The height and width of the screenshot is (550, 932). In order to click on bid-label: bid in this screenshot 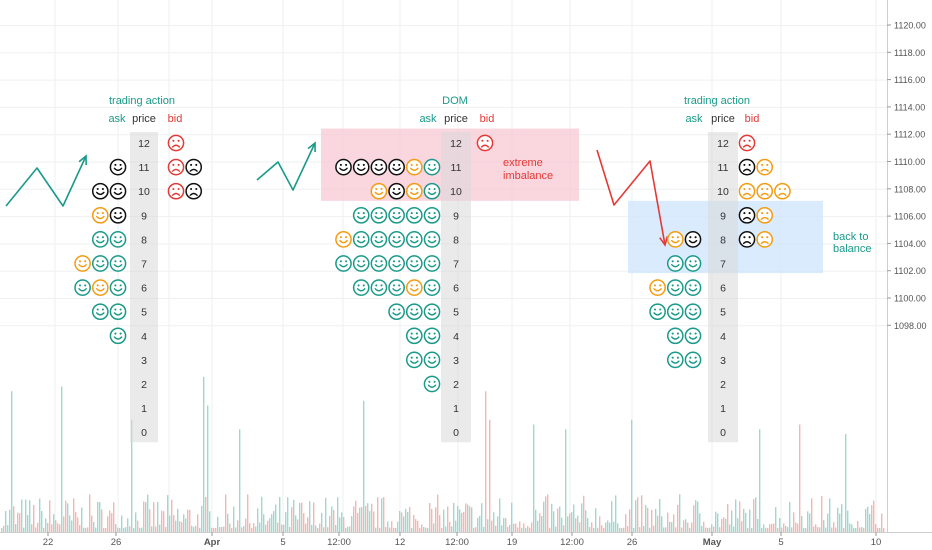, I will do `click(175, 119)`.